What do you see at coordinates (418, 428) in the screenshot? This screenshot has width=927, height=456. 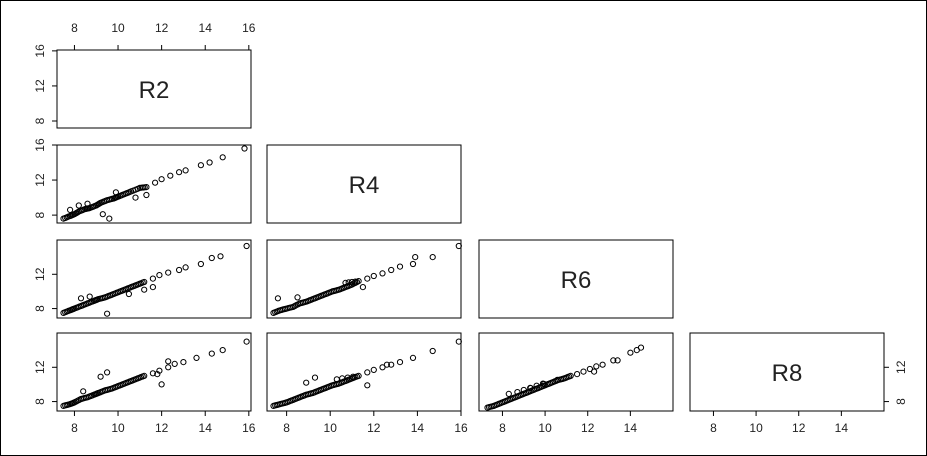 I see `bottom-axis-r4-tick-label: 14` at bounding box center [418, 428].